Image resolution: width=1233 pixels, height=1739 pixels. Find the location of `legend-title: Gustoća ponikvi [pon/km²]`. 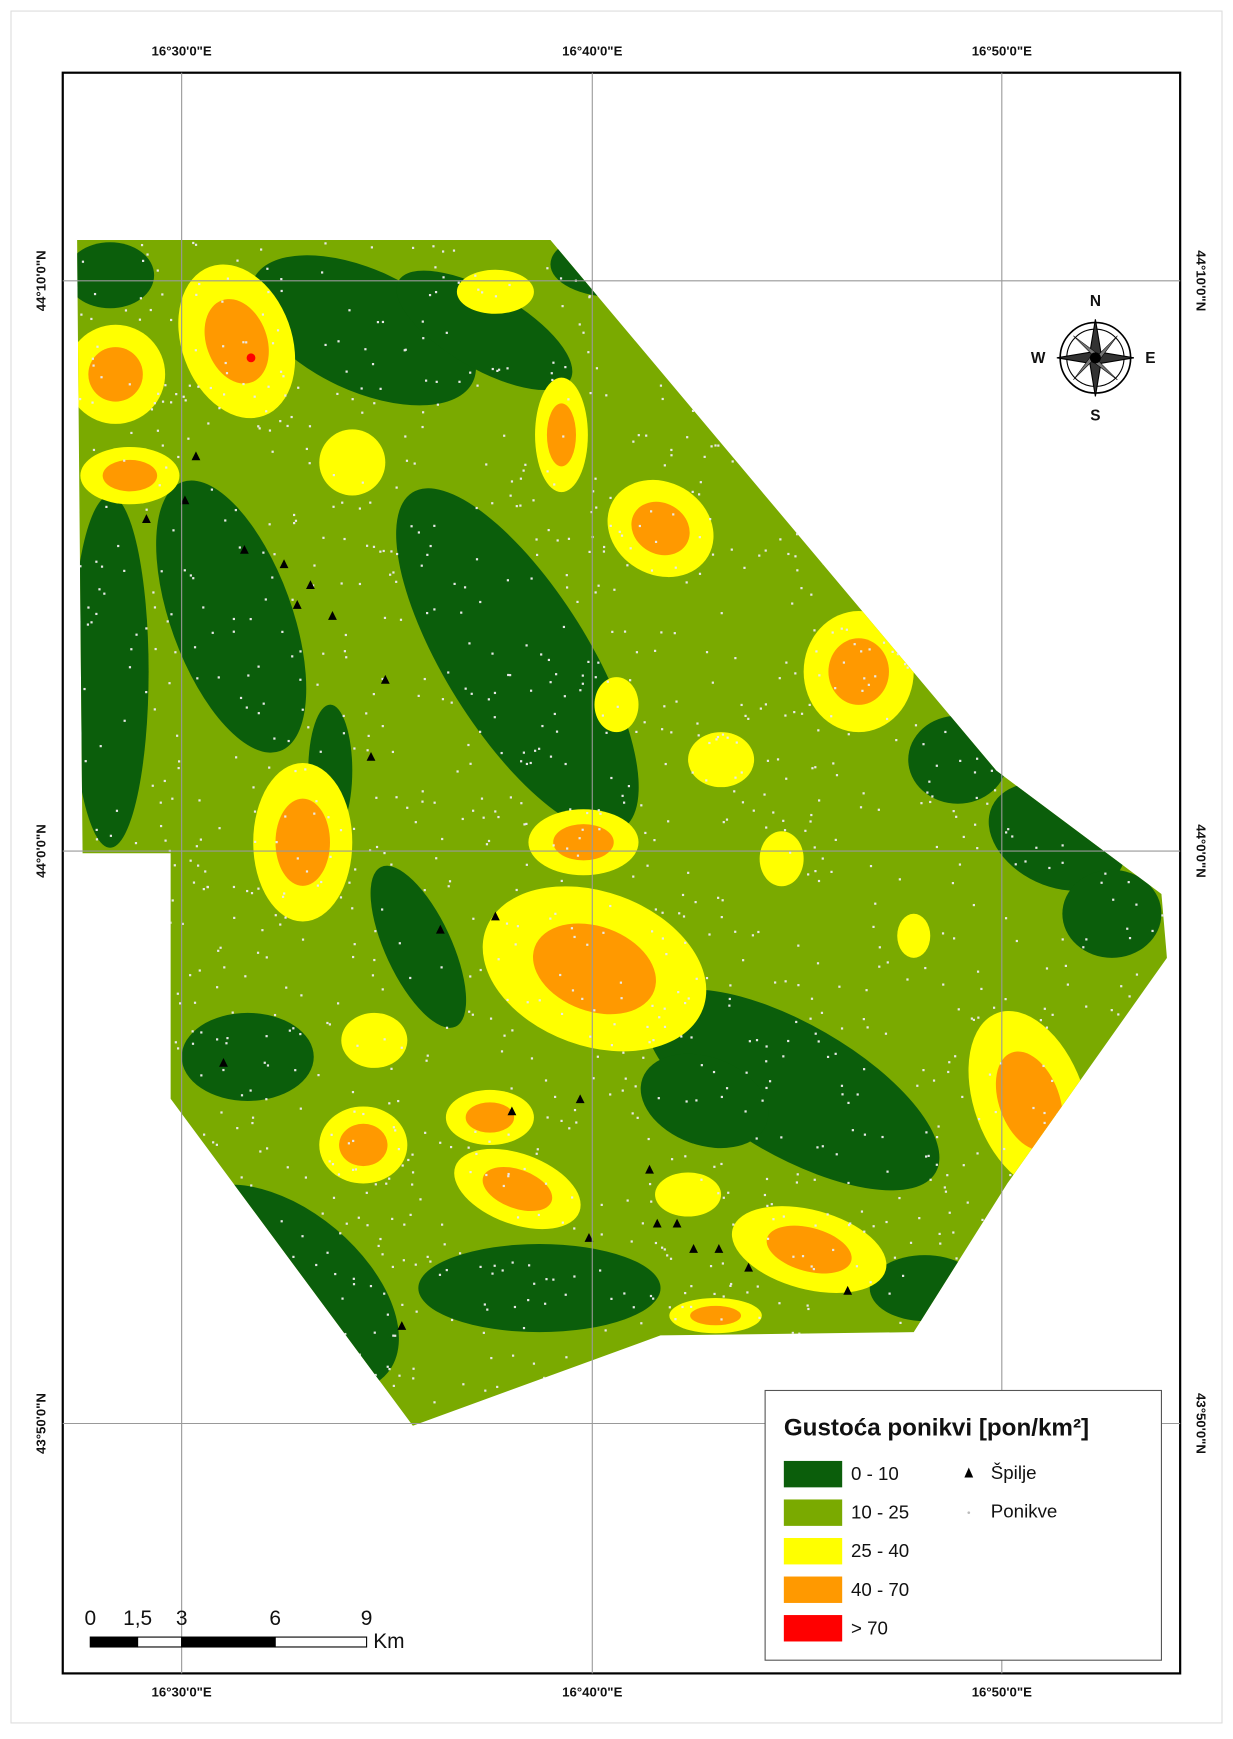

legend-title: Gustoća ponikvi [pon/km²] is located at coordinates (936, 1427).